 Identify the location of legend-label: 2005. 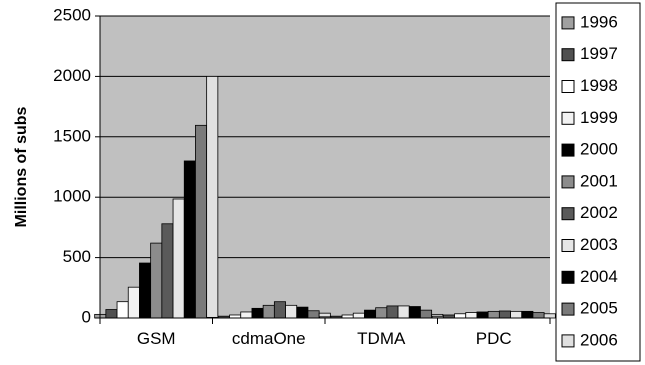
(599, 308).